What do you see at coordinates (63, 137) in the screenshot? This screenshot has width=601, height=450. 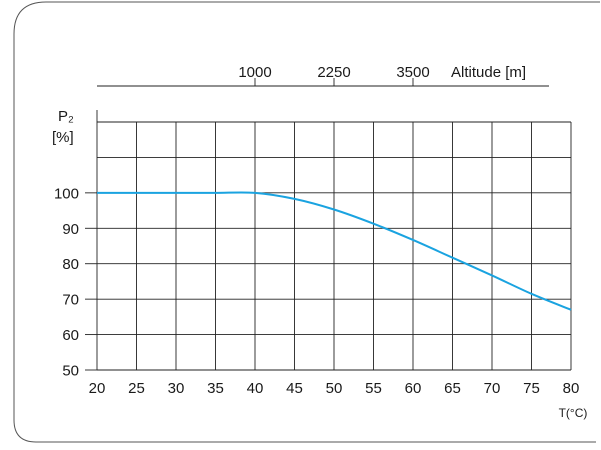 I see `y-axis-unit: [%]` at bounding box center [63, 137].